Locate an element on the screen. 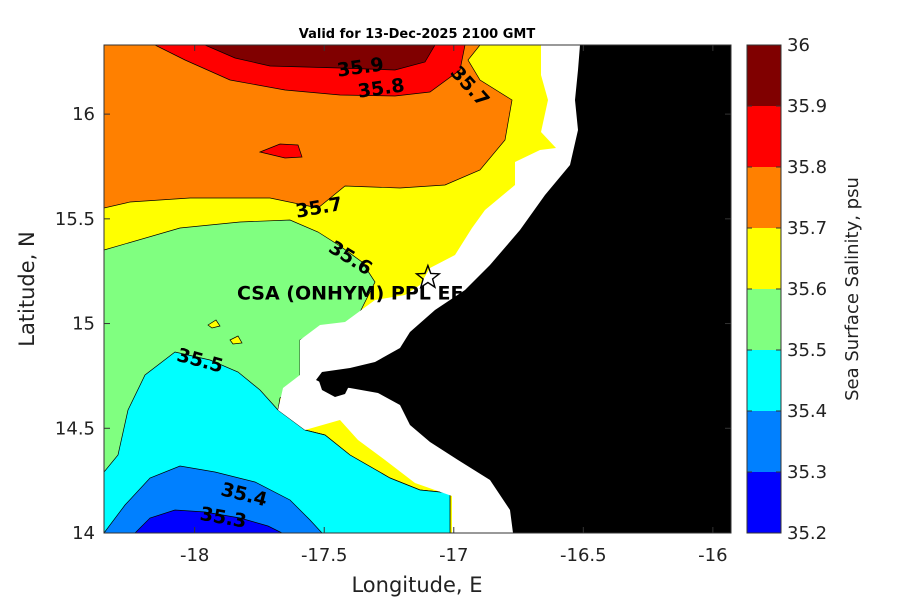  site-marker-group: CSA (ONHYM) PPL EE is located at coordinates (350, 283).